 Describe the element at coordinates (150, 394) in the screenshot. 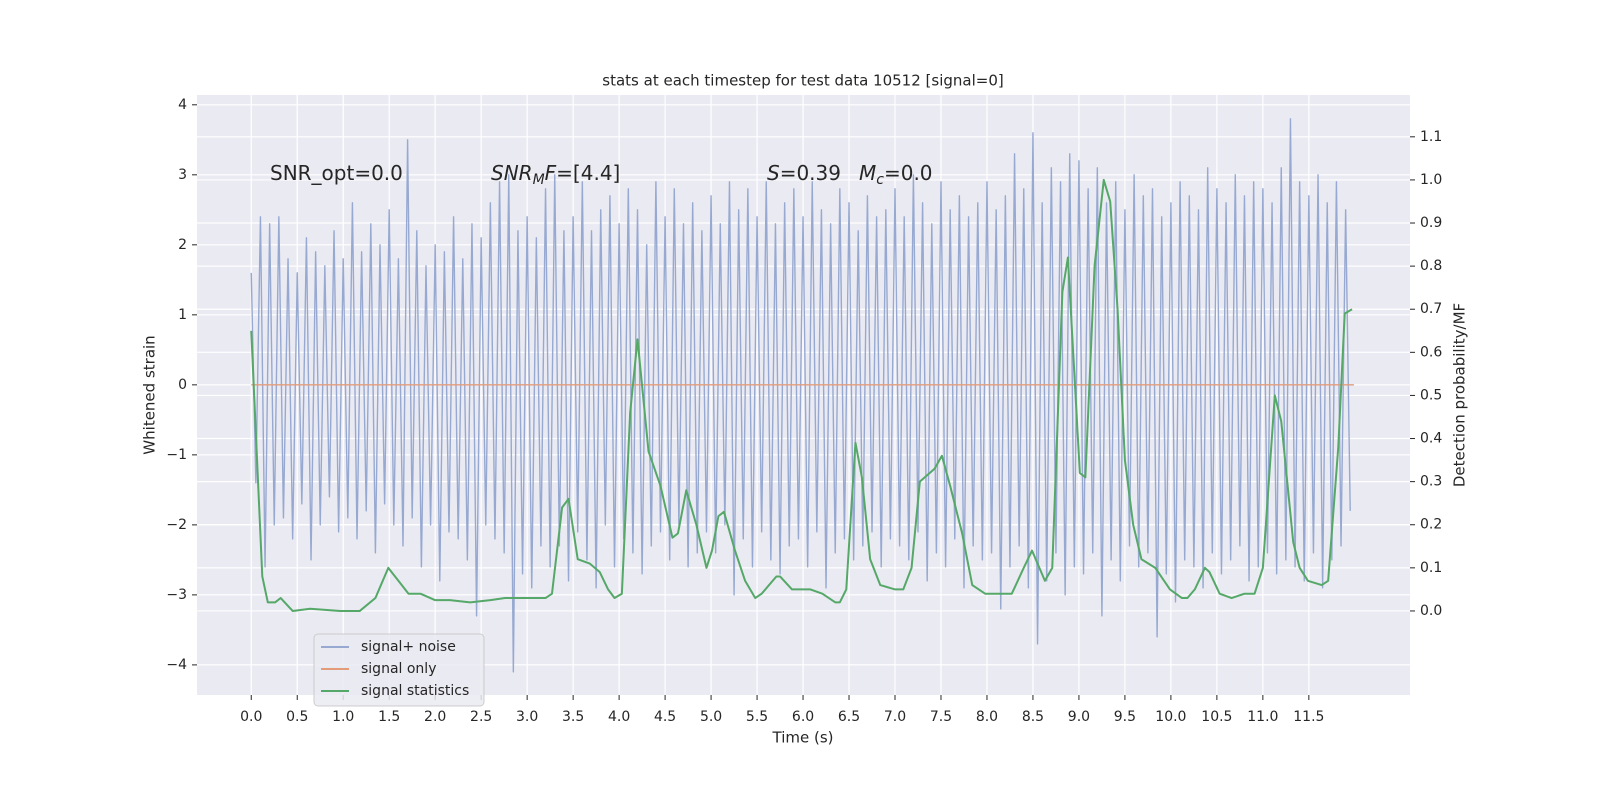

I see `y-axis-label: Whitened strain` at that location.